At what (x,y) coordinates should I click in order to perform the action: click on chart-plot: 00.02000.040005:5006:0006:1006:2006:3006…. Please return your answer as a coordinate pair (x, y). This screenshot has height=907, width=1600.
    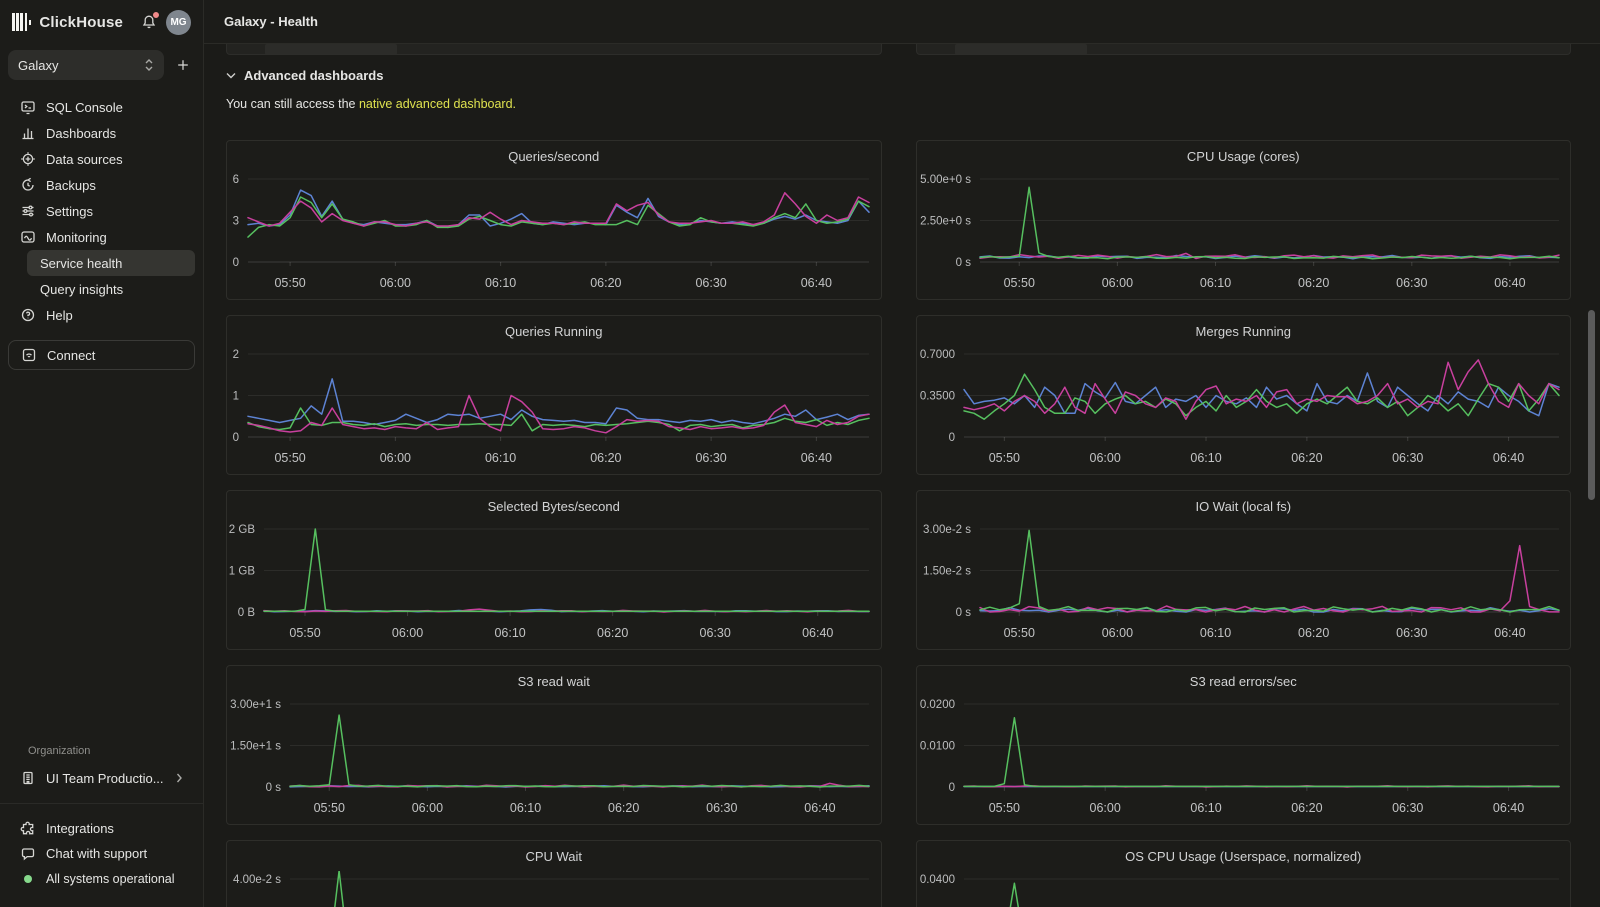
    Looking at the image, I should click on (1244, 889).